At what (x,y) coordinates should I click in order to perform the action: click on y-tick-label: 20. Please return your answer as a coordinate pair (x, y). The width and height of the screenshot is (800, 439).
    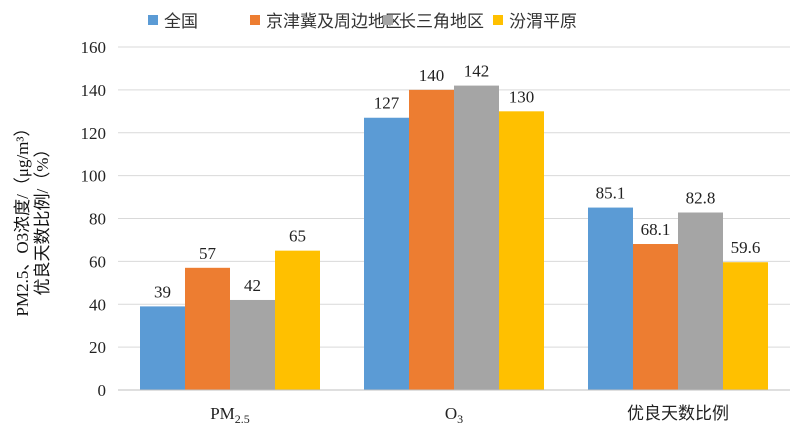
    Looking at the image, I should click on (97, 347).